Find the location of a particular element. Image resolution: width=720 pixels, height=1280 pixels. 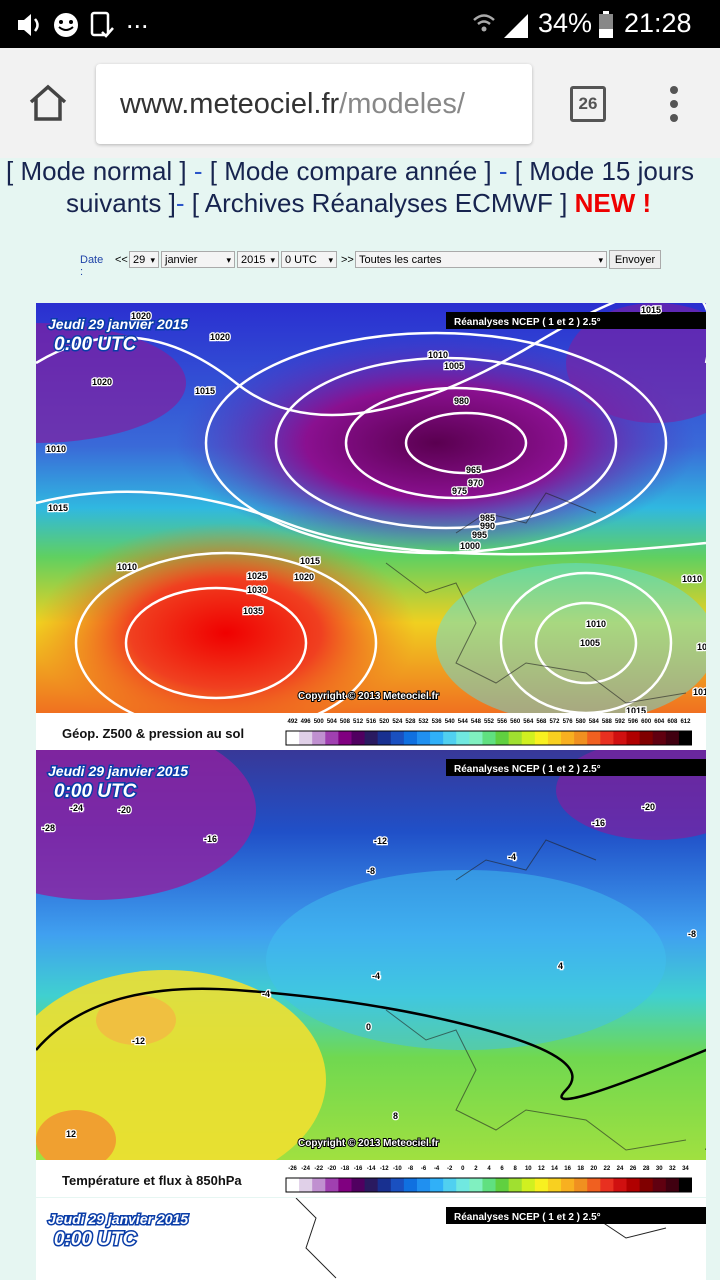

colorbar-label: -4 is located at coordinates (437, 1169).